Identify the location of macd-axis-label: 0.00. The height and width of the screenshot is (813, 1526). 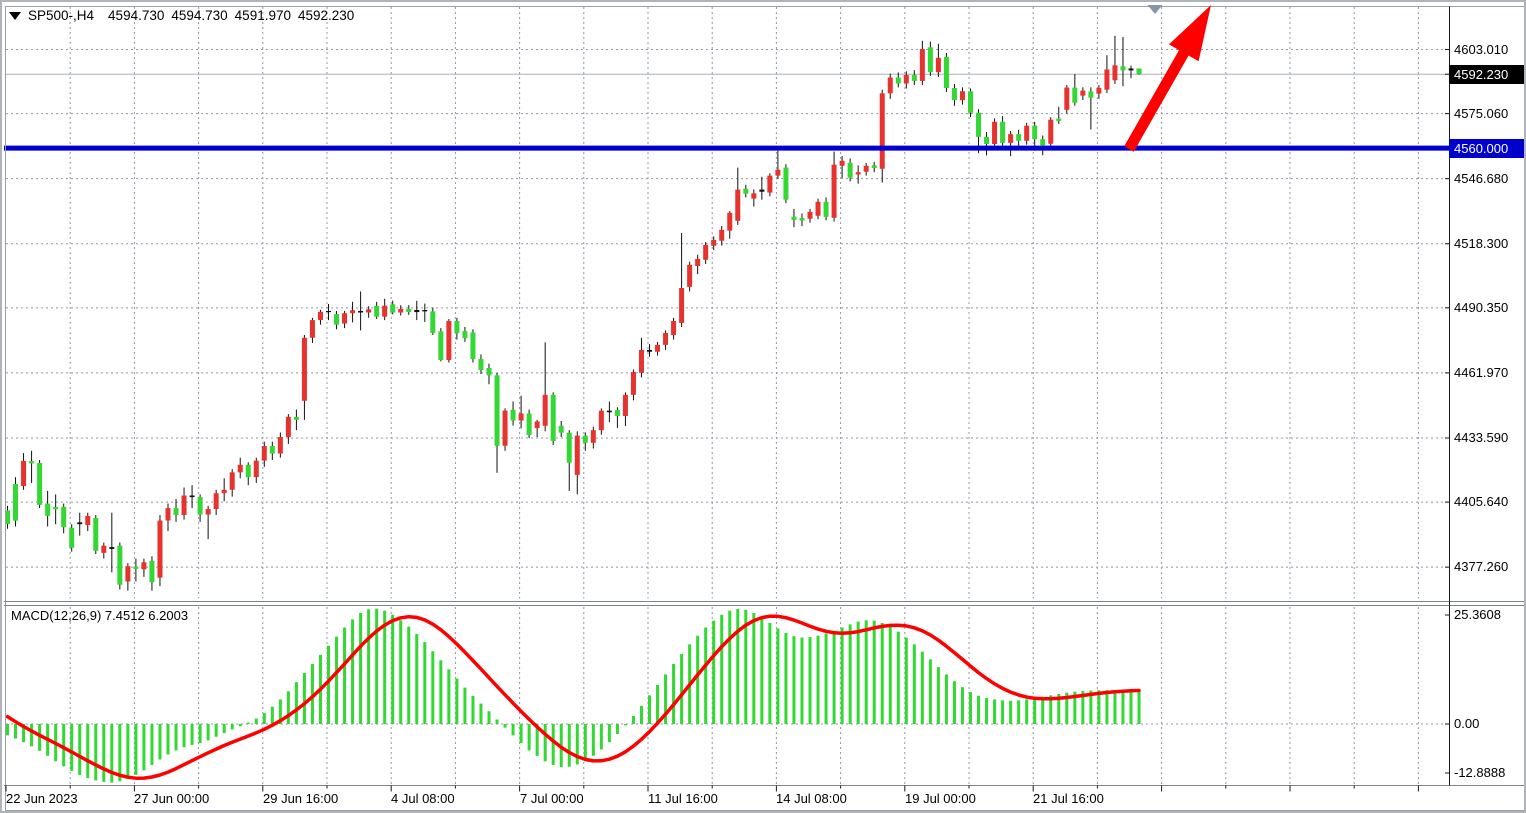
(1467, 723).